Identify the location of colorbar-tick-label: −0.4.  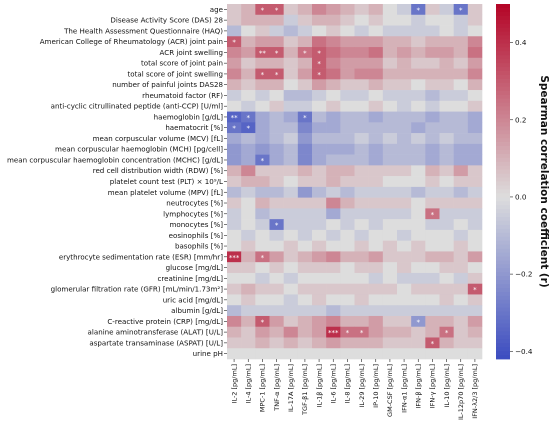
(524, 351).